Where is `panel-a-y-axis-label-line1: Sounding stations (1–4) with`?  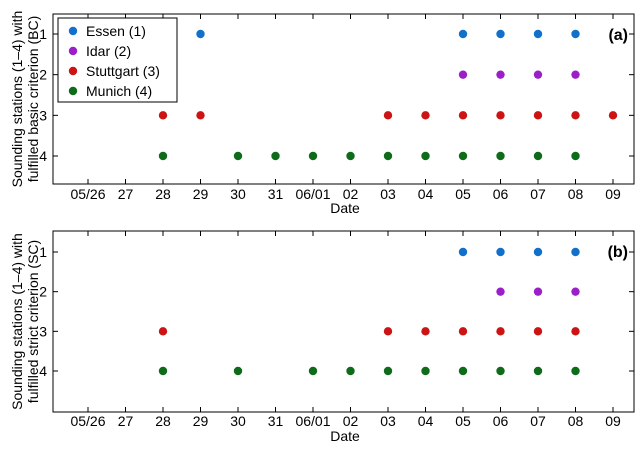
panel-a-y-axis-label-line1: Sounding stations (1–4) with is located at coordinates (17, 99).